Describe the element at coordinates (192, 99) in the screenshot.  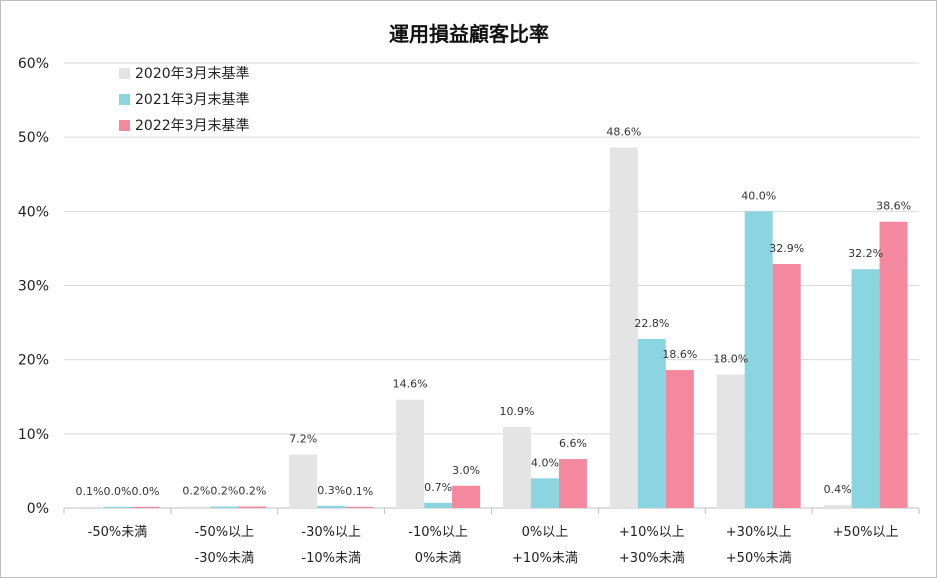
I see `legend-label: 2021年3月末基準` at that location.